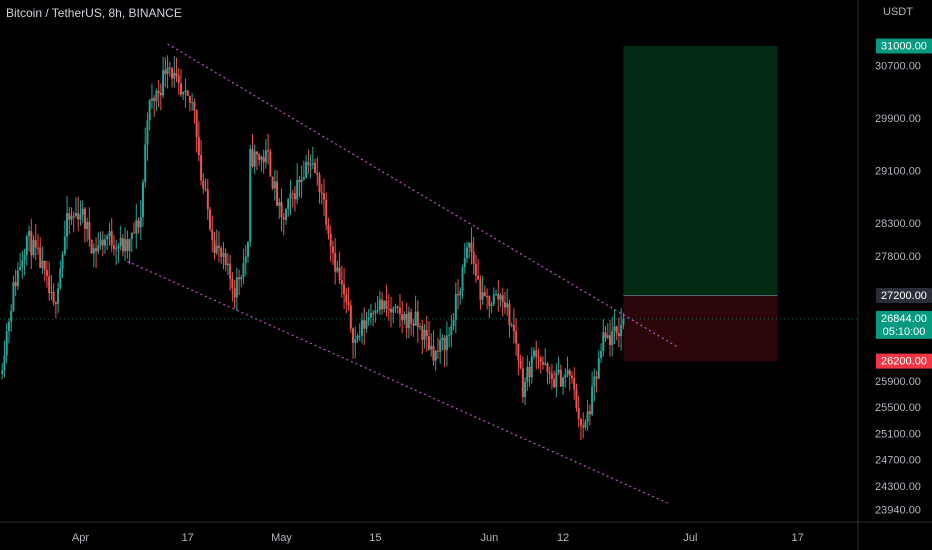 The image size is (932, 550). Describe the element at coordinates (438, 538) in the screenshot. I see `time-axis-ticks: Apr 17 May 15 Jun 12 Jul 17` at that location.